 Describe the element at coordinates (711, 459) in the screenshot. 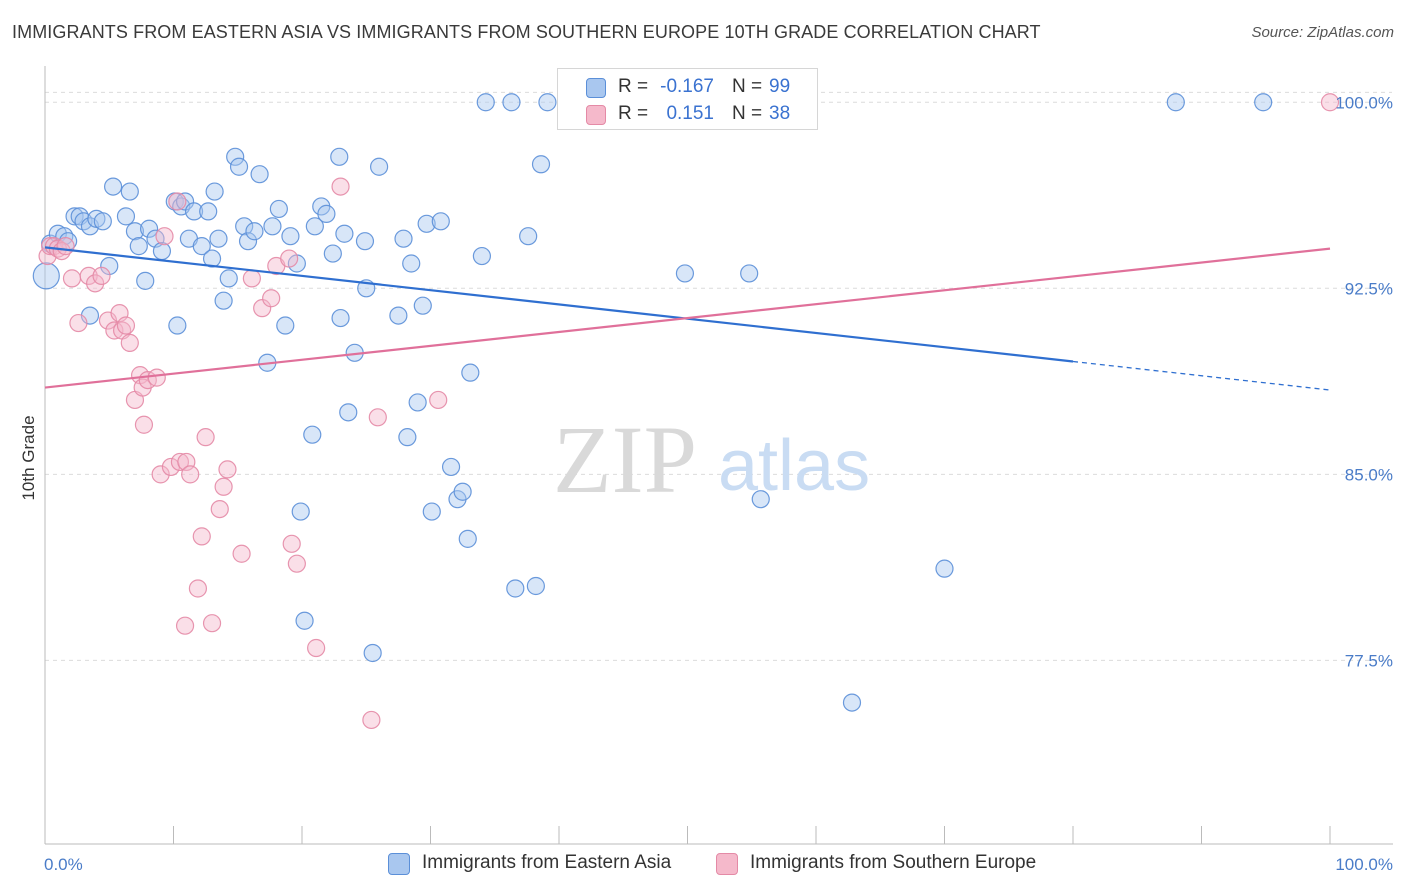

I see `watermark: ZIP atlas` at that location.